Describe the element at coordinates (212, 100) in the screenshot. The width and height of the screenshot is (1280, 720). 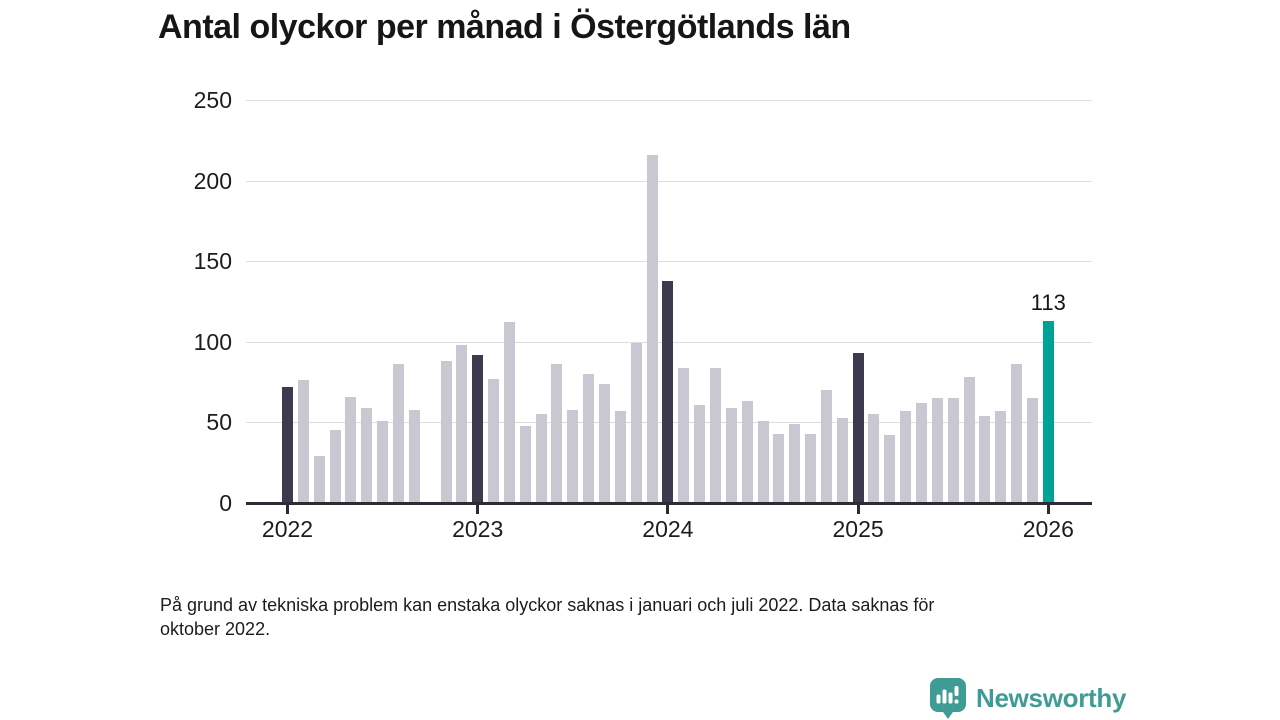
I see `y-axis-label-250: 250` at that location.